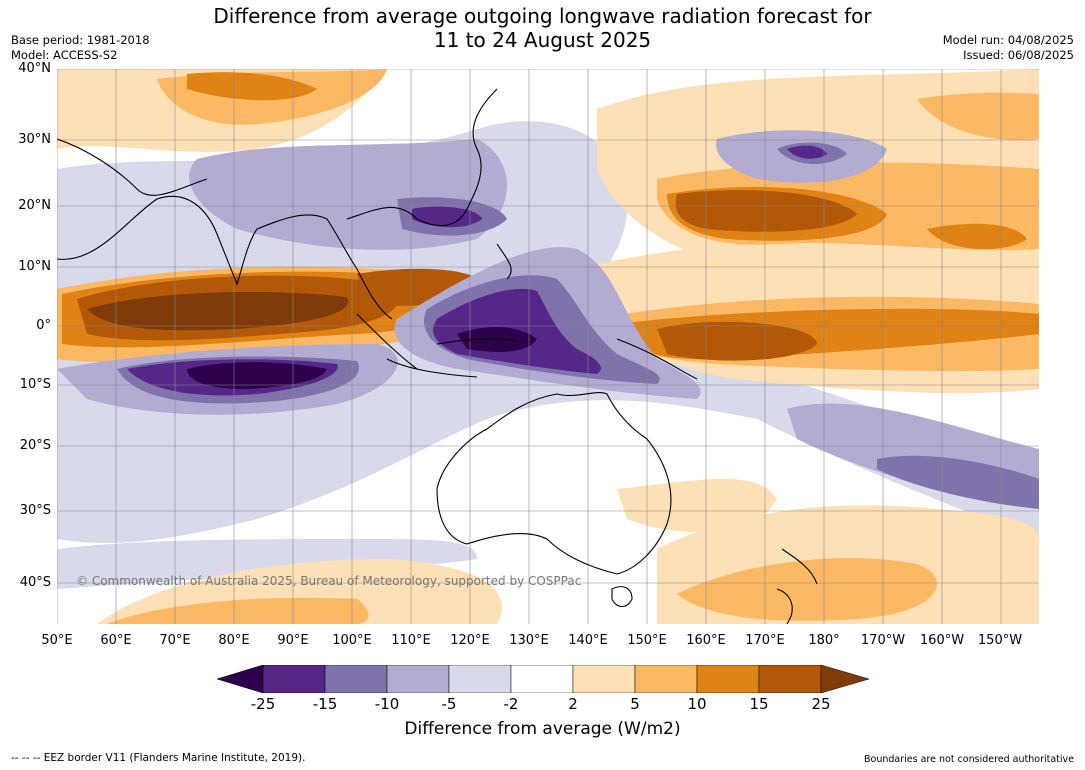 This screenshot has width=1085, height=770. I want to click on lon-label-100e: 100°E, so click(352, 640).